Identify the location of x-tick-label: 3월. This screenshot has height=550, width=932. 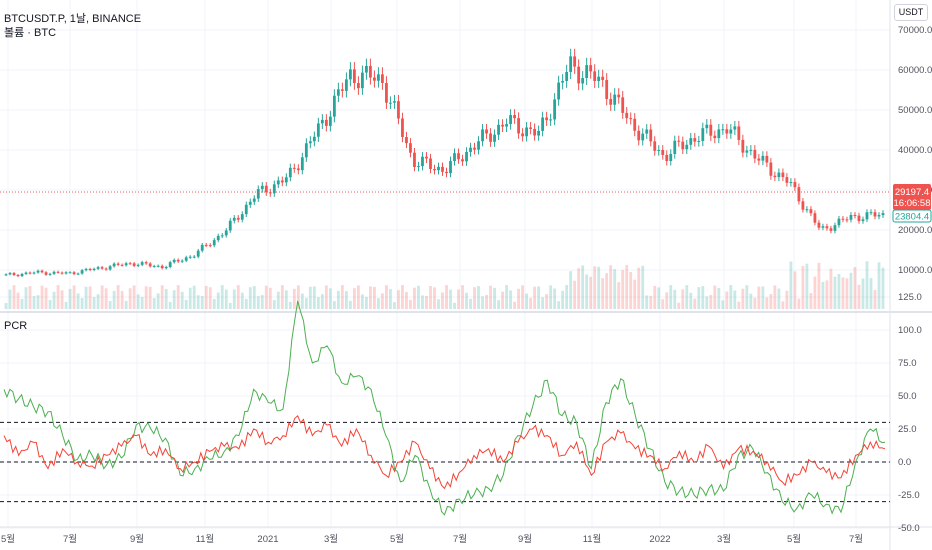
(724, 539).